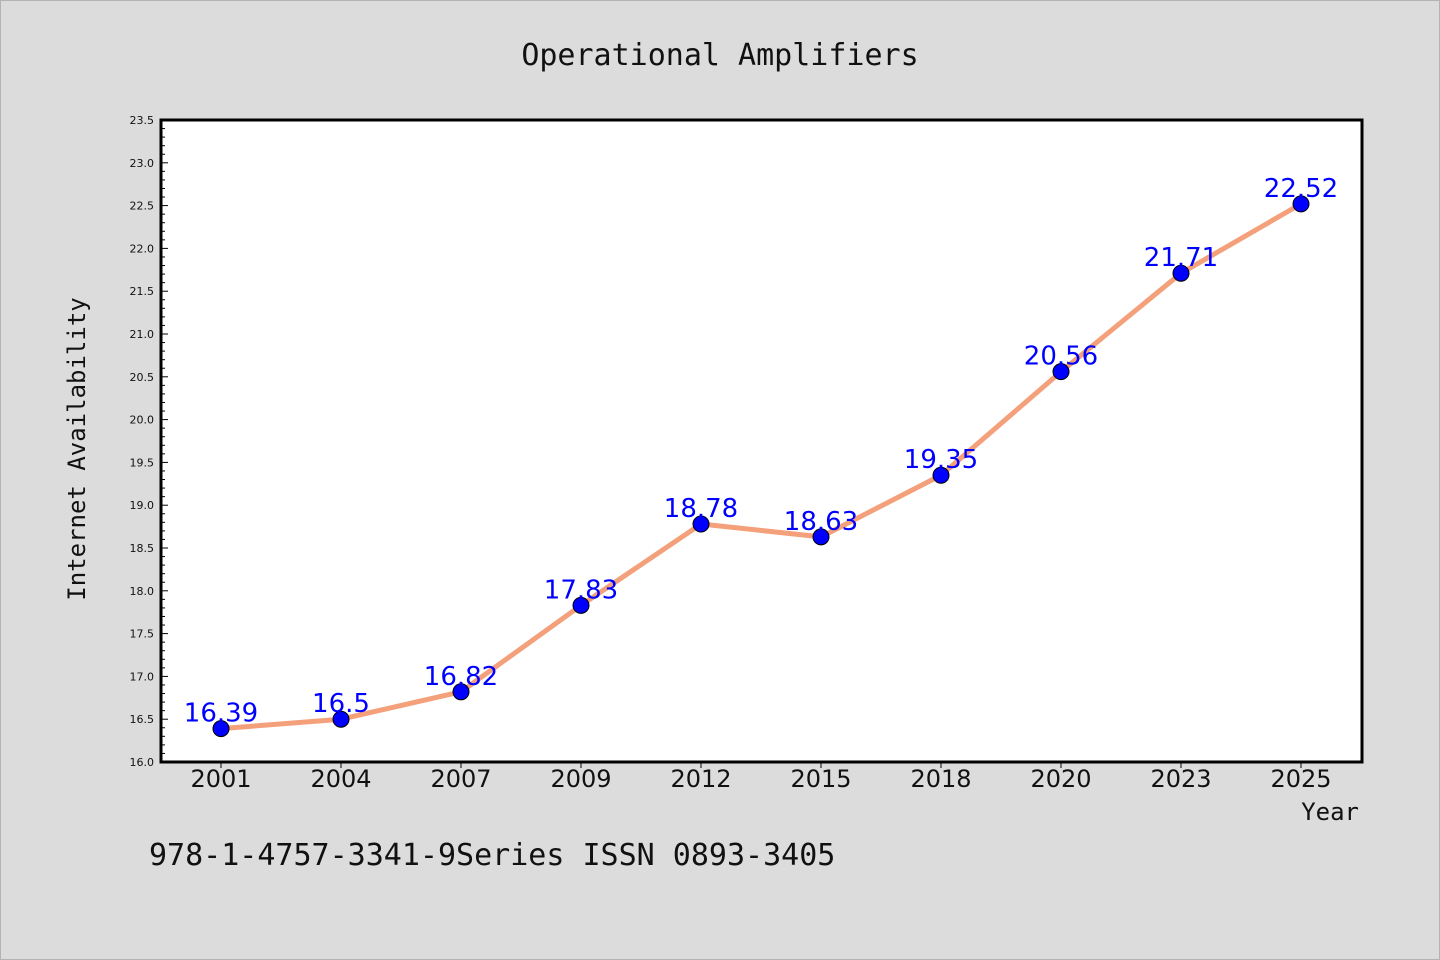  I want to click on x-tick-label: 2020, so click(1060, 779).